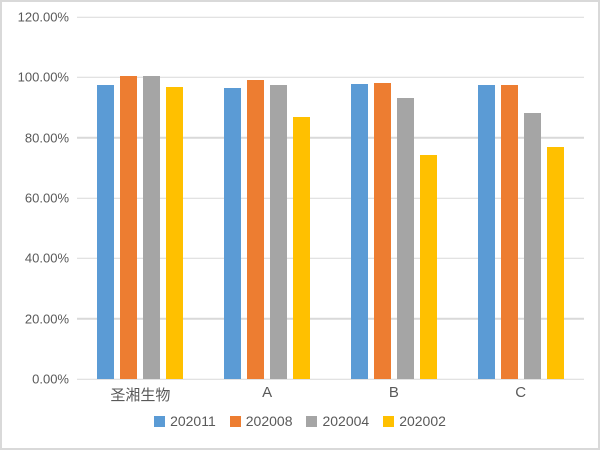  I want to click on bar-202004-A, so click(279, 232).